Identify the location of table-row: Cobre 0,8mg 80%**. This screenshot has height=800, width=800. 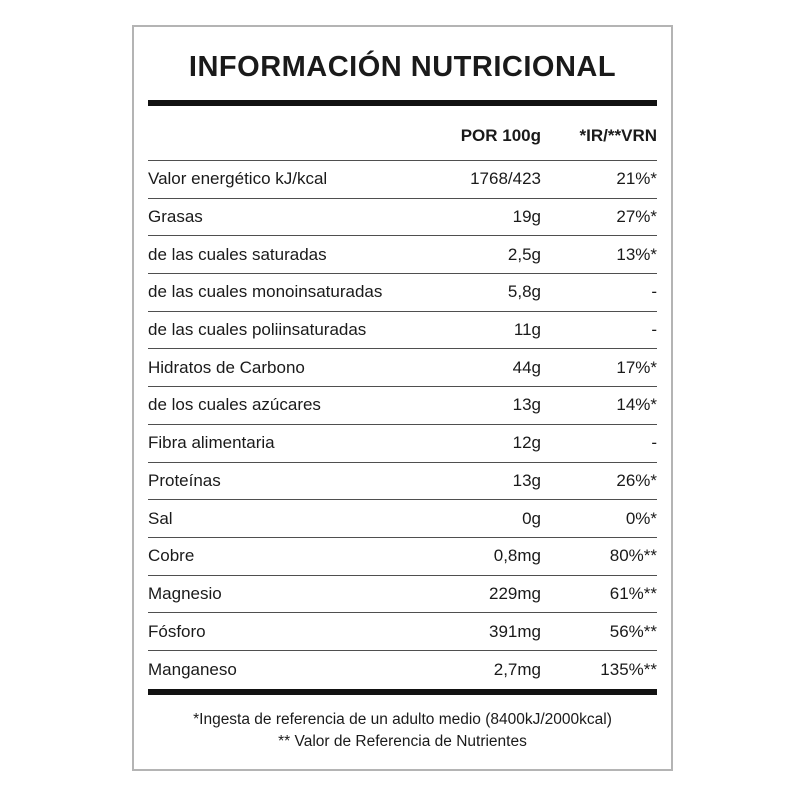
(402, 557).